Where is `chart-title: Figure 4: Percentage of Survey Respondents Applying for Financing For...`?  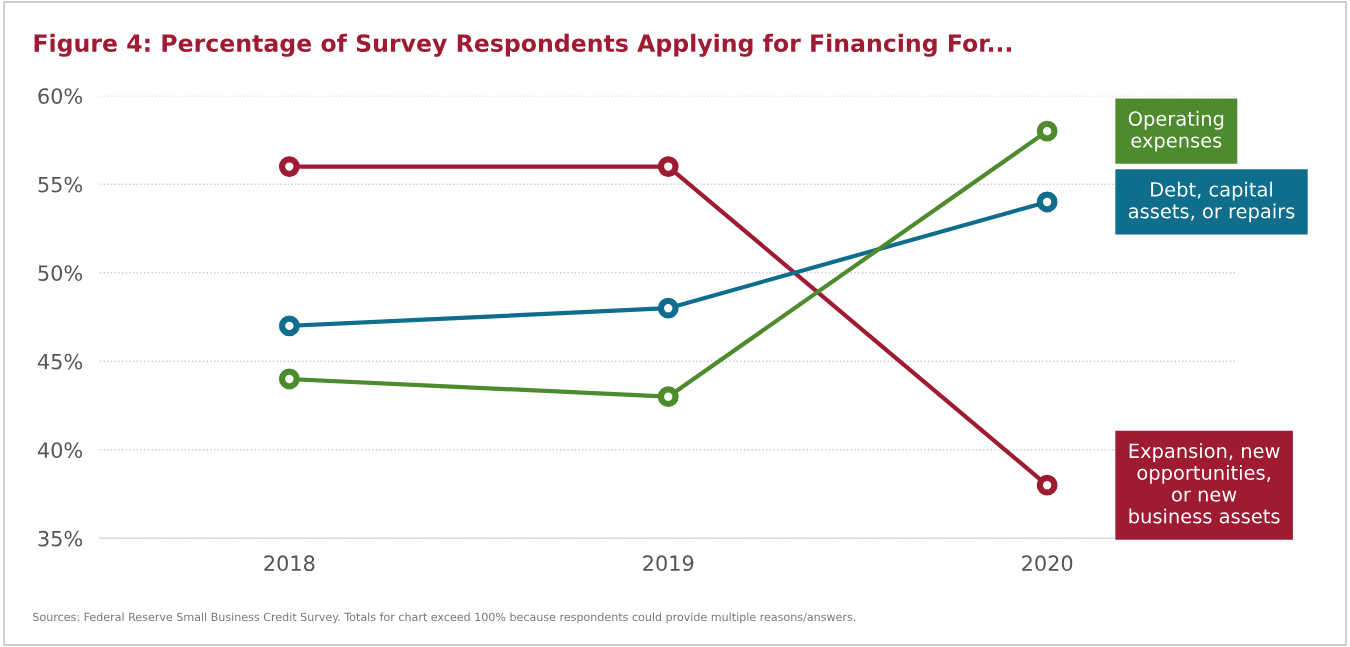 chart-title: Figure 4: Percentage of Survey Respondents Applying for Financing For... is located at coordinates (523, 45).